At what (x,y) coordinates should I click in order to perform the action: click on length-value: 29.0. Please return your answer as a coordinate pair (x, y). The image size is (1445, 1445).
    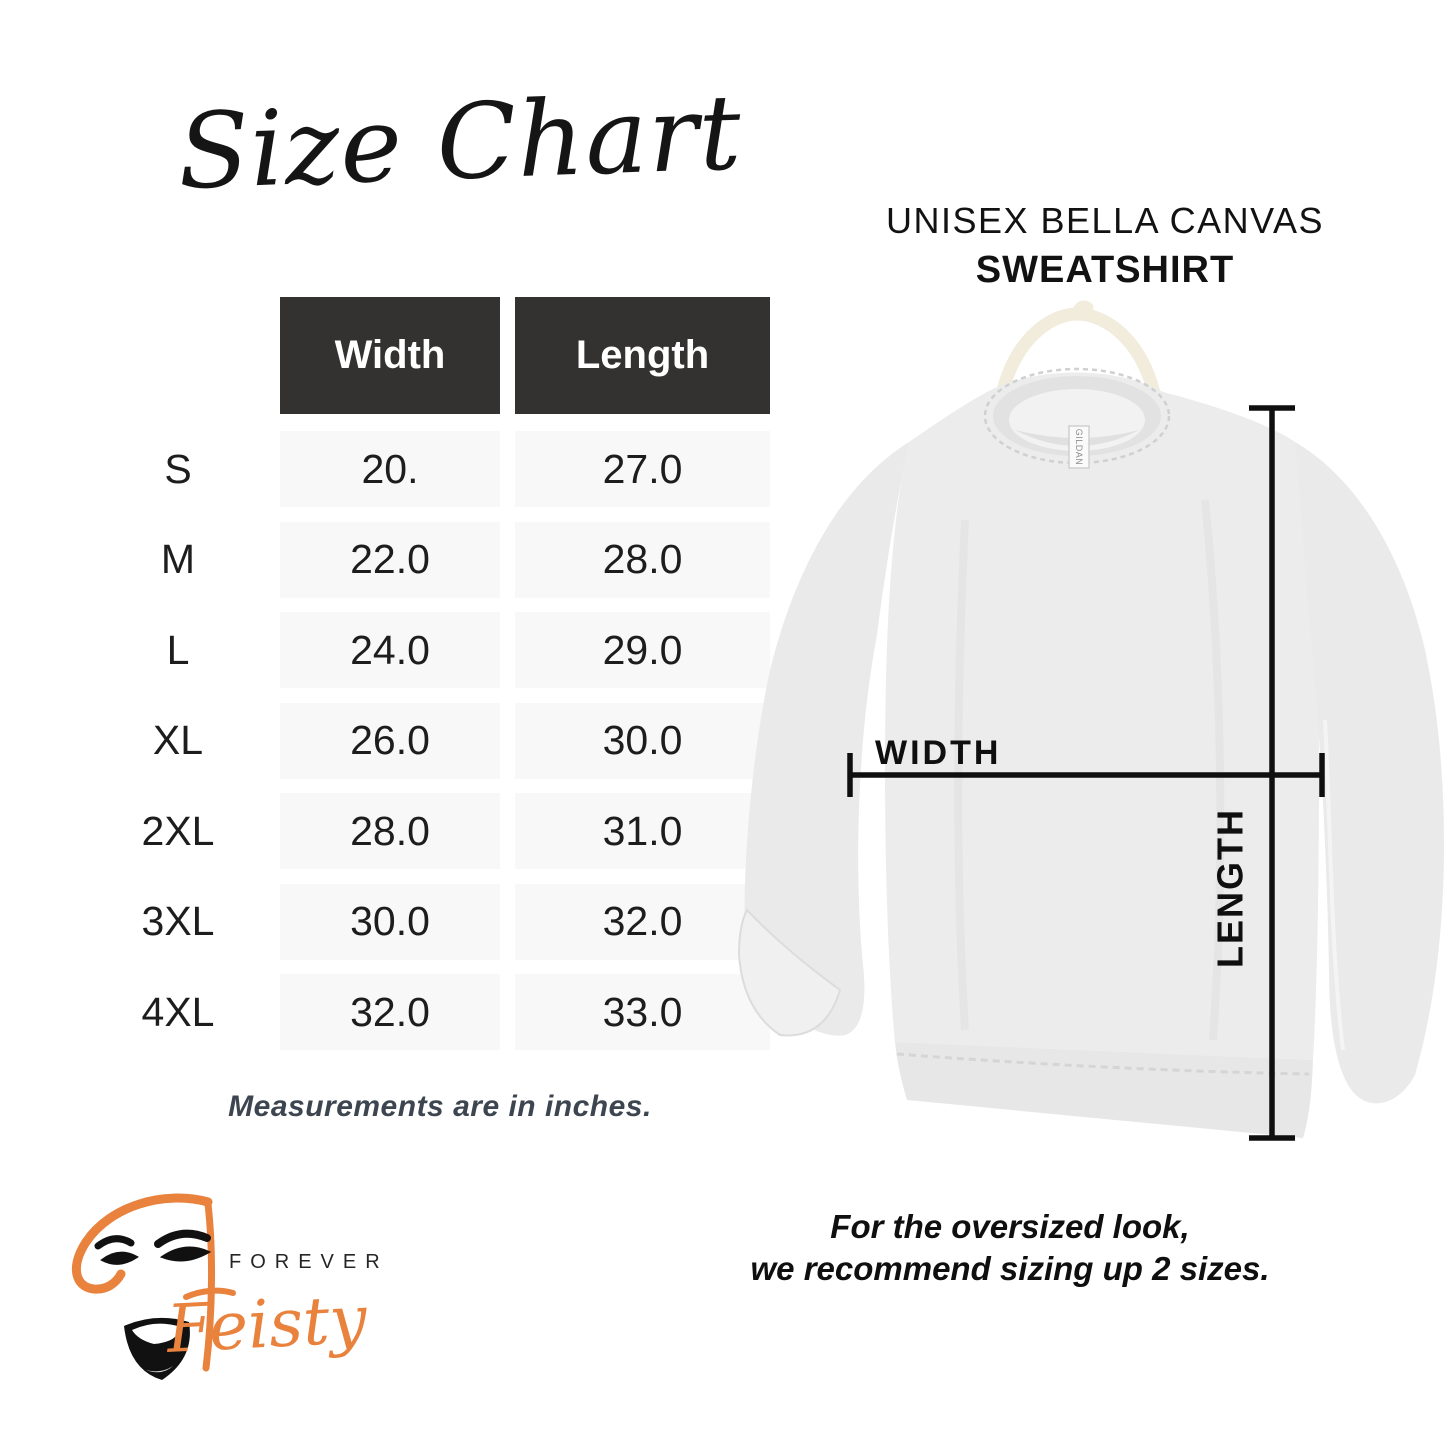
    Looking at the image, I should click on (642, 650).